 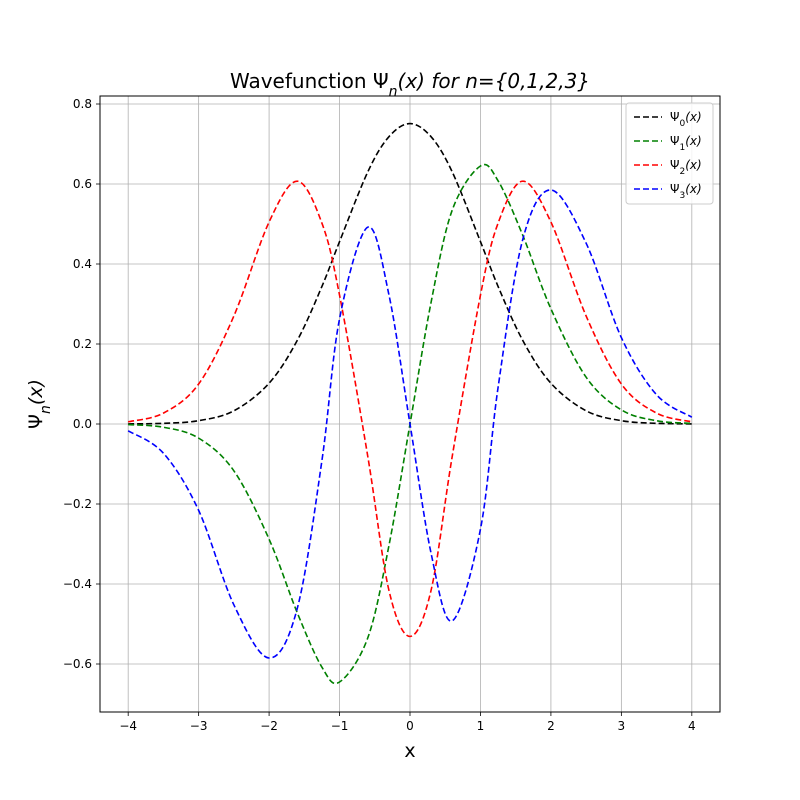 What do you see at coordinates (686, 143) in the screenshot?
I see `legend-entry-psi-1: Ψ1(x)` at bounding box center [686, 143].